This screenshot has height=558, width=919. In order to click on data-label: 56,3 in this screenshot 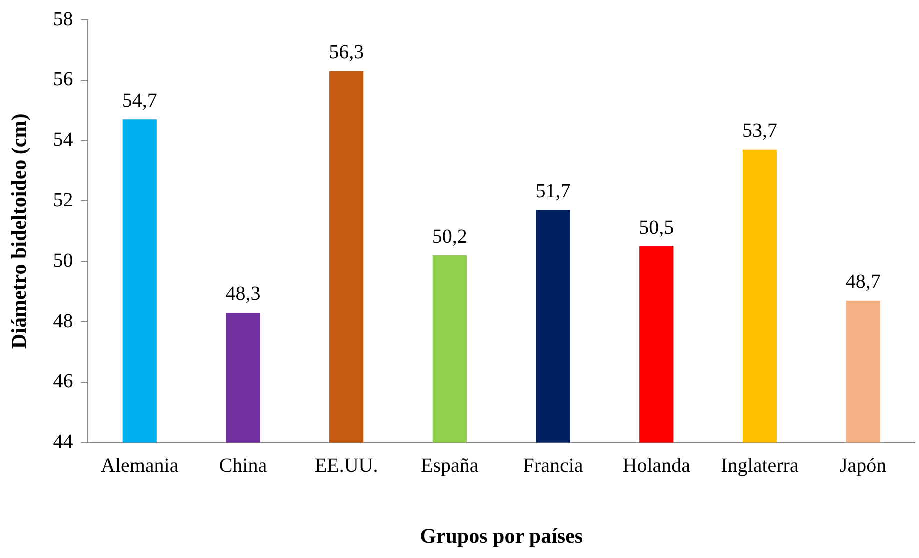, I will do `click(346, 53)`.